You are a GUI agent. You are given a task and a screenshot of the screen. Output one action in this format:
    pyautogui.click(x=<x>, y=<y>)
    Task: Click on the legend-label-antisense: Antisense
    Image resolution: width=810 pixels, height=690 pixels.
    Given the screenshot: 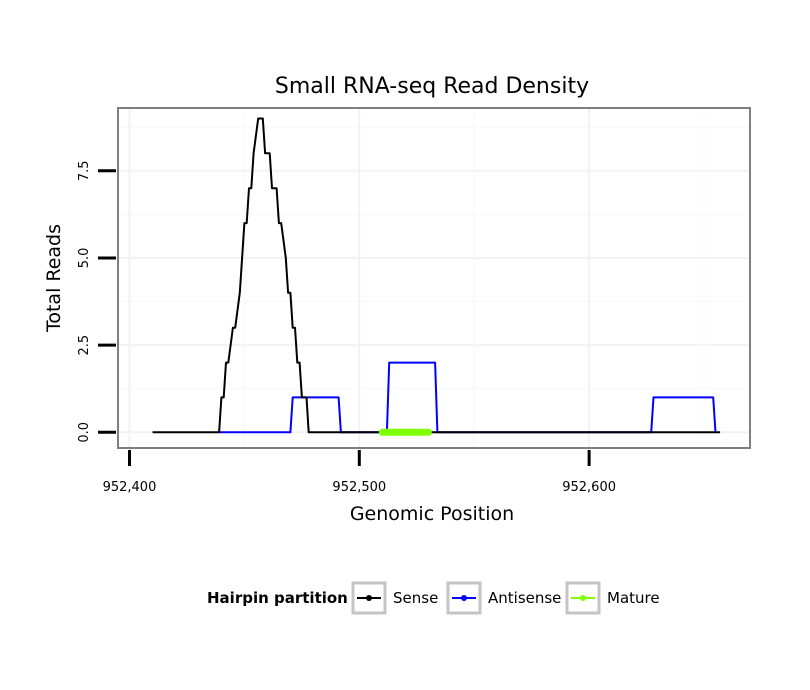 What is the action you would take?
    pyautogui.click(x=524, y=598)
    